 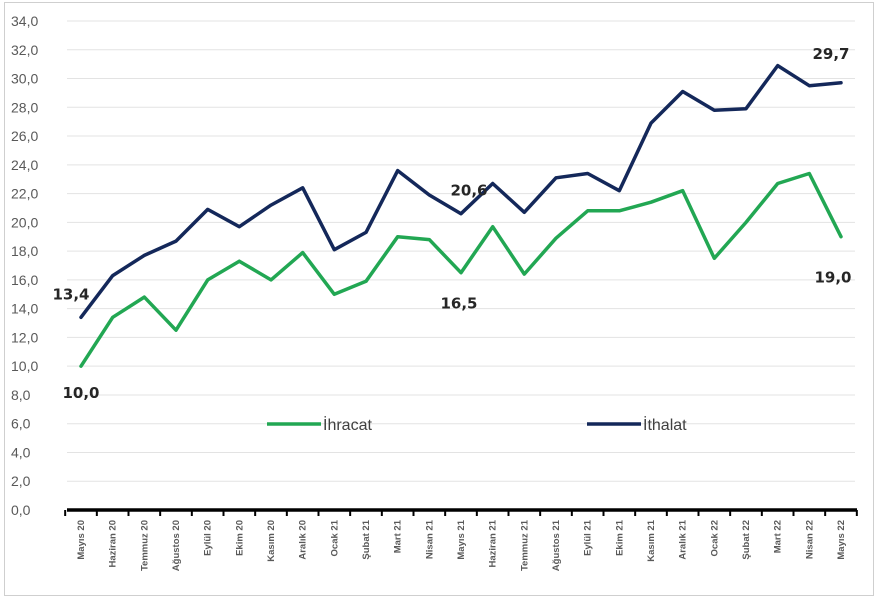 I want to click on data-label: 13,4, so click(x=70, y=294).